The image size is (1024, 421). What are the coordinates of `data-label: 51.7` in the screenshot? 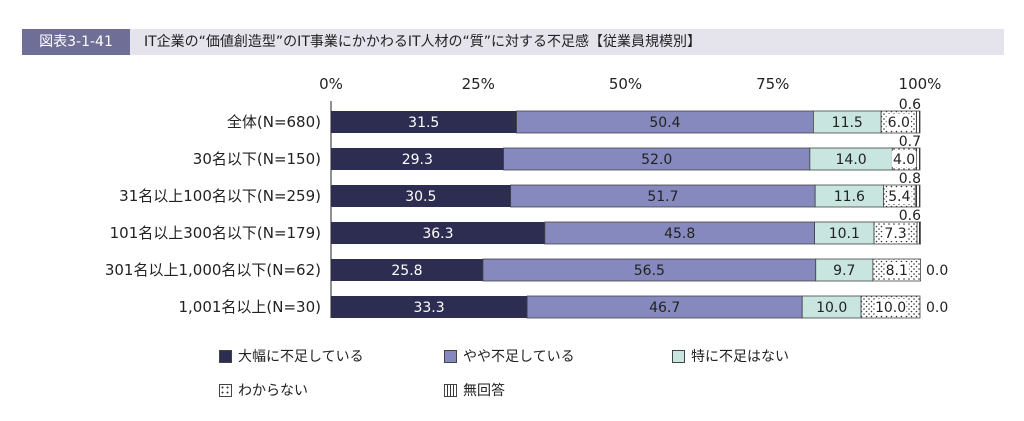 It's located at (662, 197).